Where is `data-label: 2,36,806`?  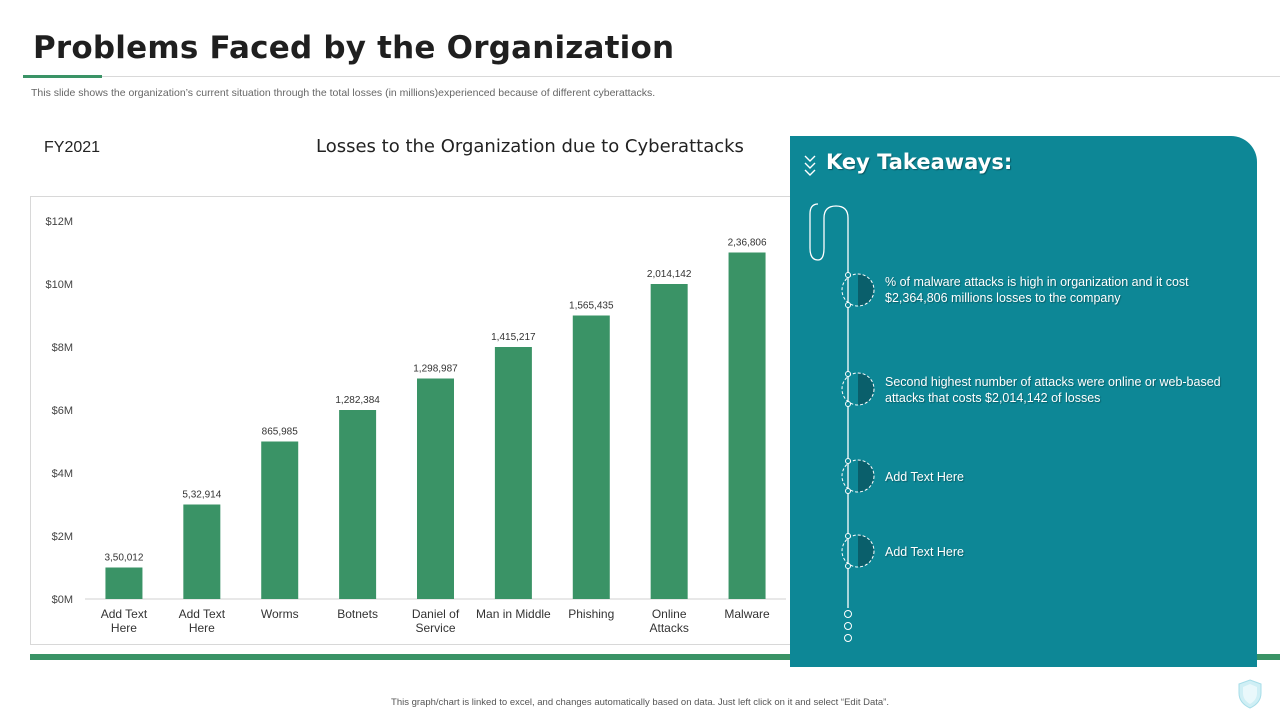
data-label: 2,36,806 is located at coordinates (747, 243).